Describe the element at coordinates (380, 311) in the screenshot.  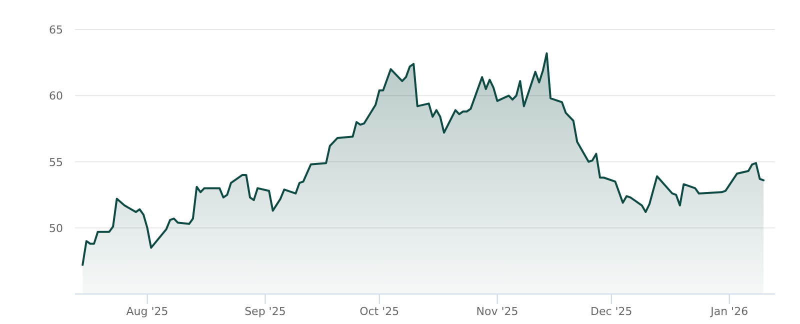
I see `x-tick-label: Oct '25` at that location.